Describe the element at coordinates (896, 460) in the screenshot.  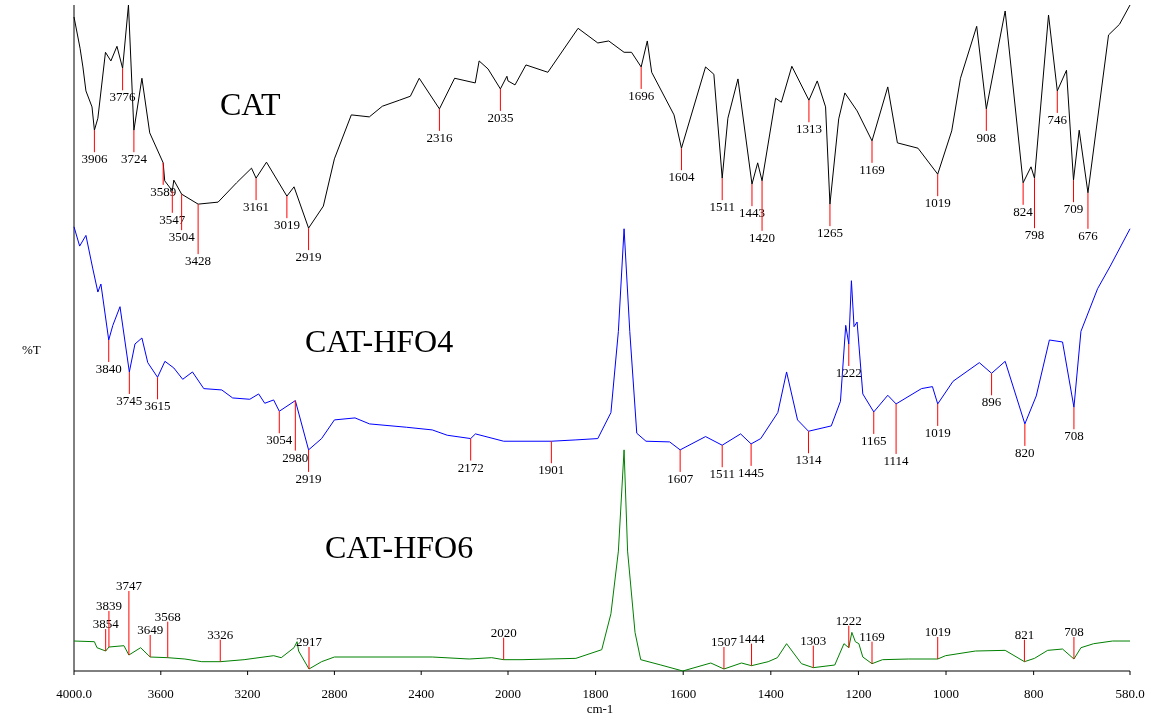
I see `annotation: 1114` at that location.